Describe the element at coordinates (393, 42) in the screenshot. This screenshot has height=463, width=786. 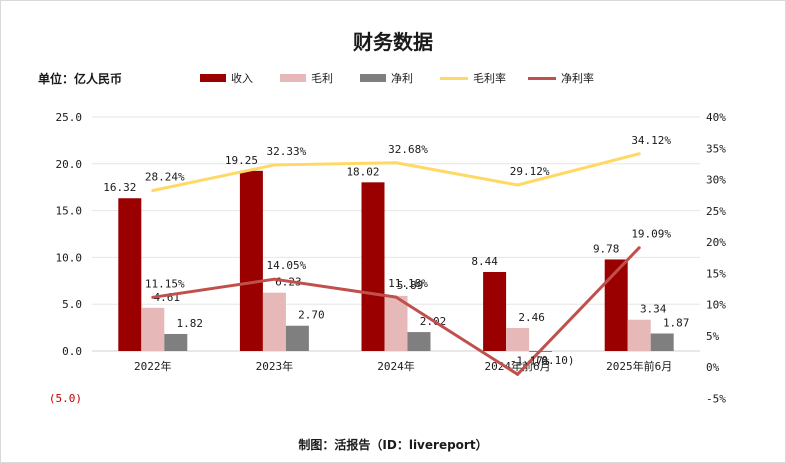
I see `chart-title: 财务数据` at that location.